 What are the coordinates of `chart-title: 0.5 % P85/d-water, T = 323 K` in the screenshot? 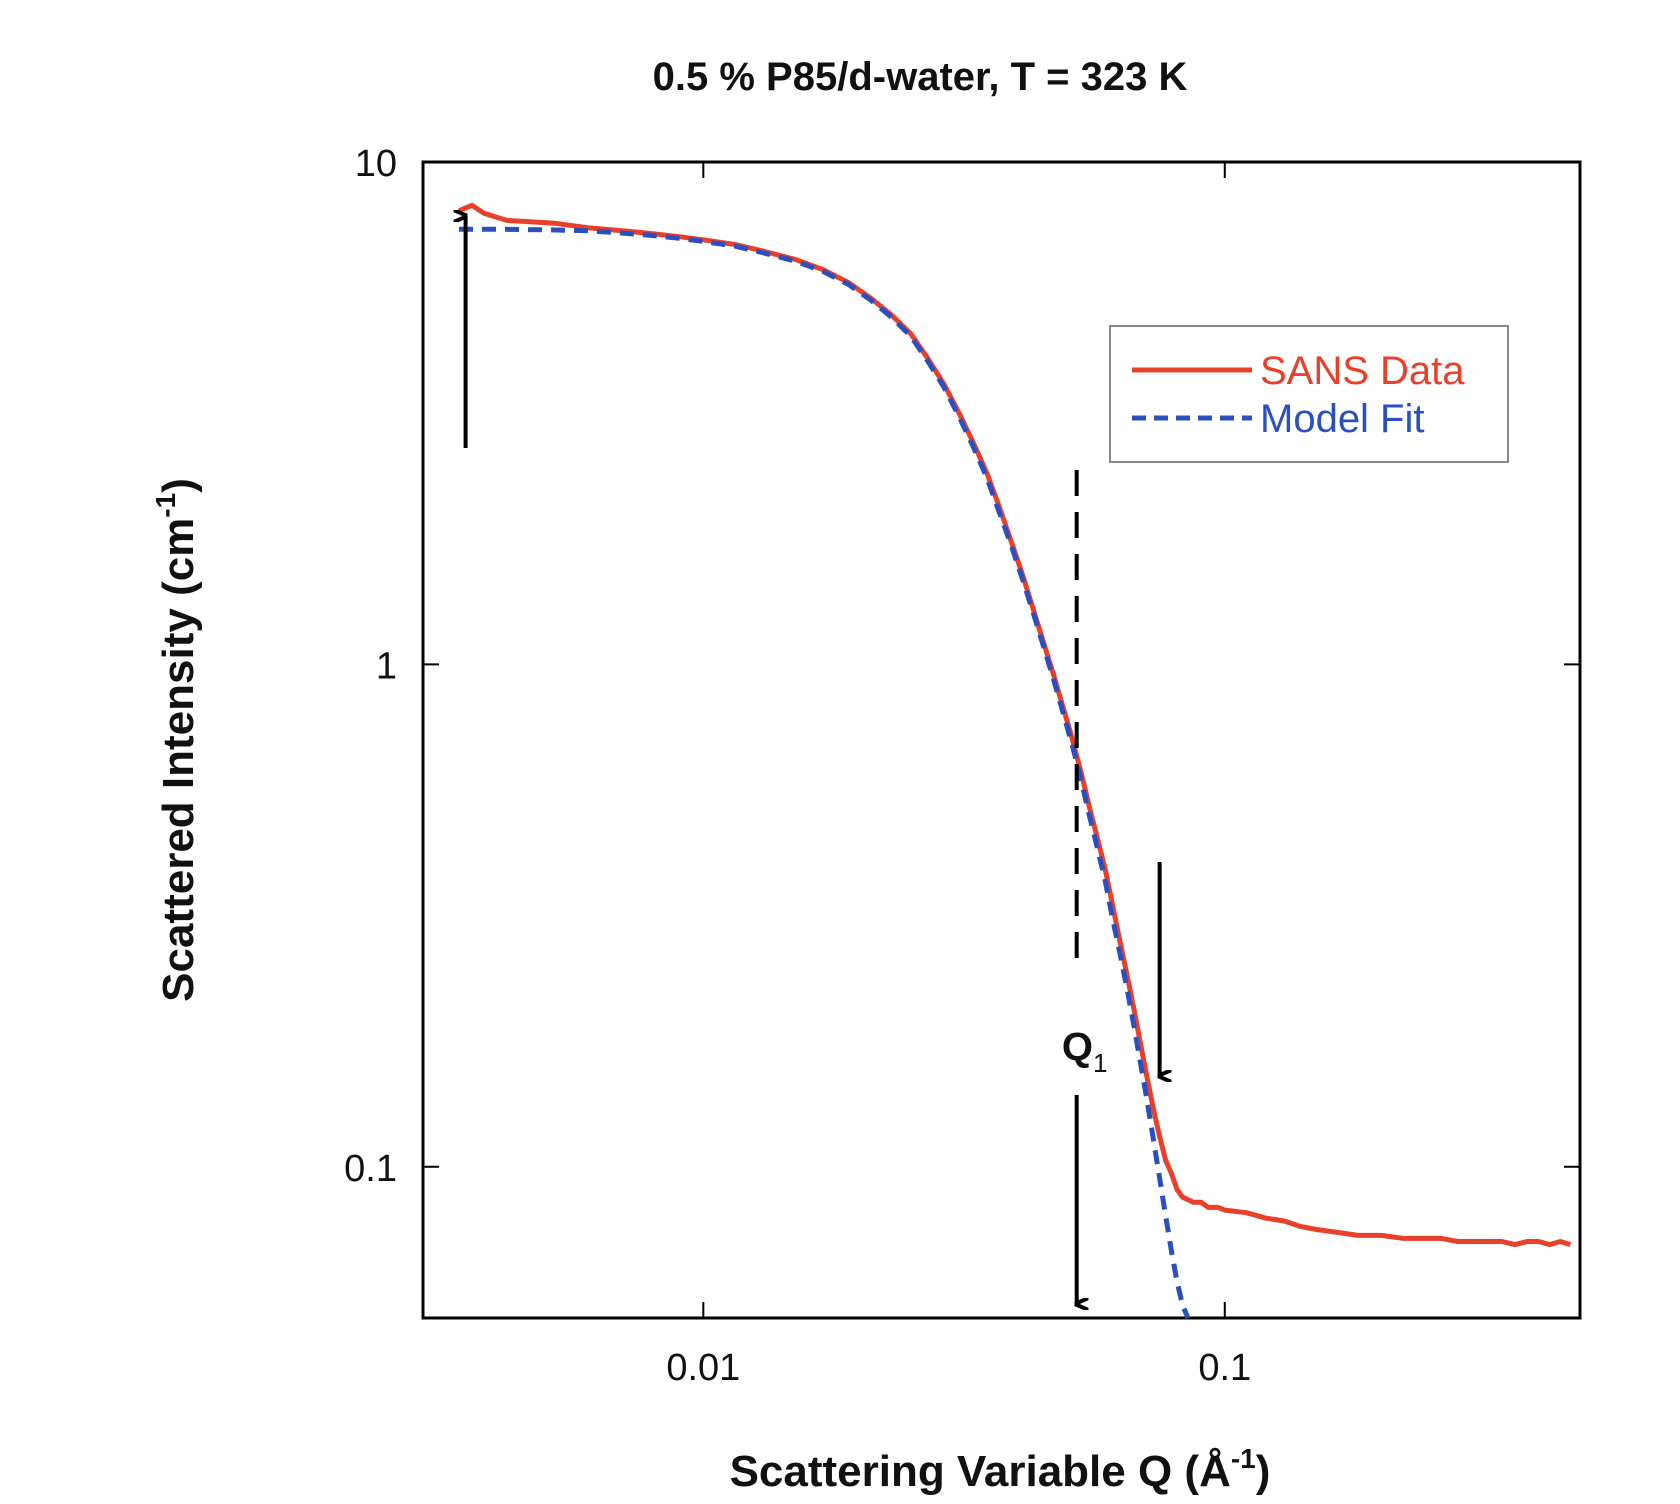 It's located at (920, 77).